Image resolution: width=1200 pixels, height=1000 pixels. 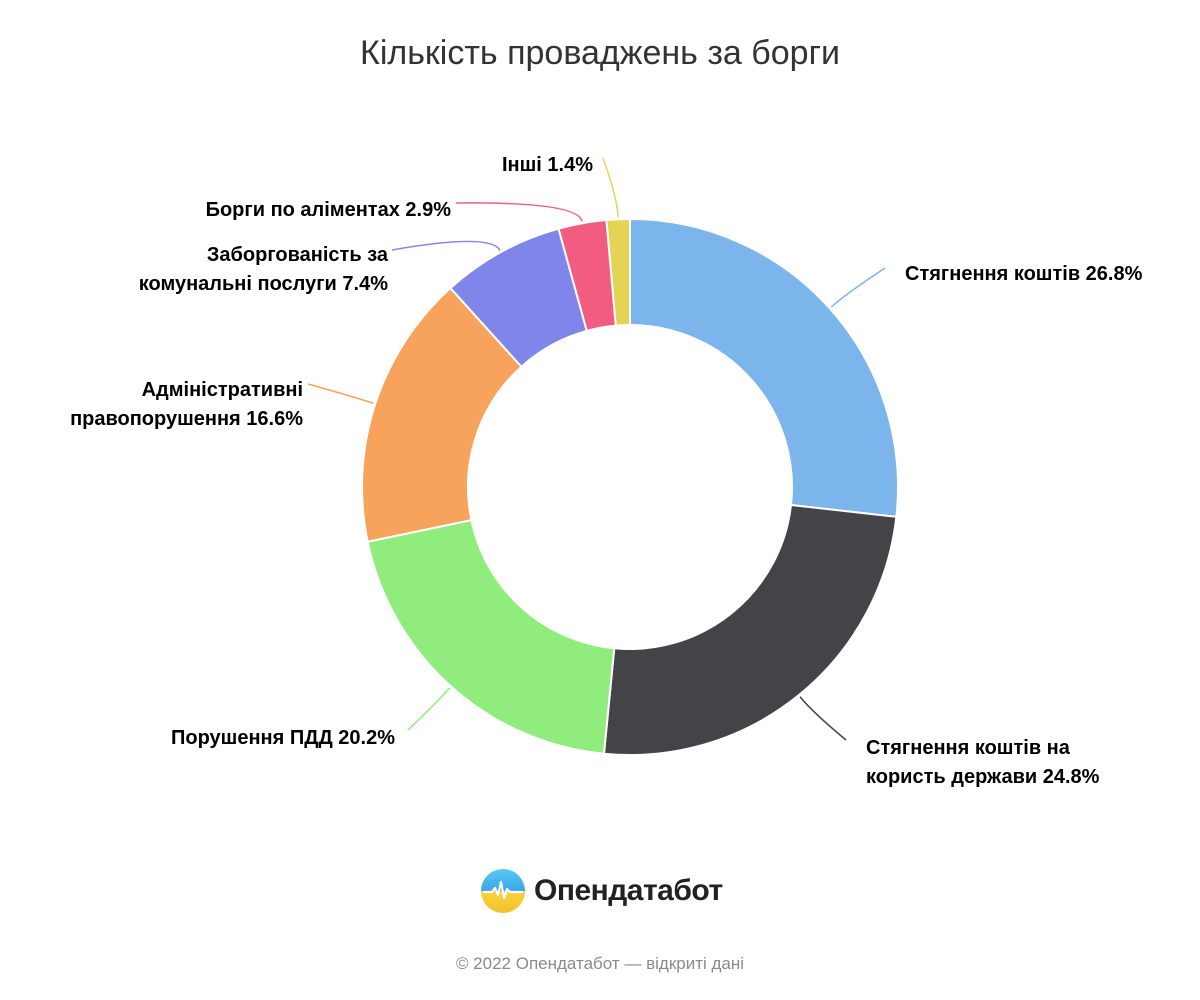 What do you see at coordinates (600, 963) in the screenshot?
I see `copyright-text: © 2022 Опендатабот — відкриті дані` at bounding box center [600, 963].